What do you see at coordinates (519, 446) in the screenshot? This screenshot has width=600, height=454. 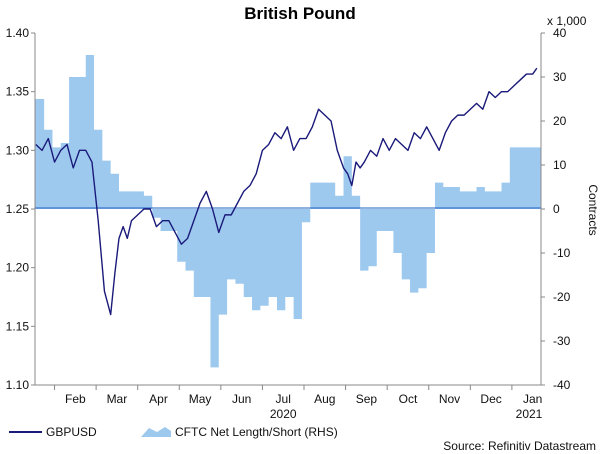 I see `source-note: Source: Refinitiv Datastream` at bounding box center [519, 446].